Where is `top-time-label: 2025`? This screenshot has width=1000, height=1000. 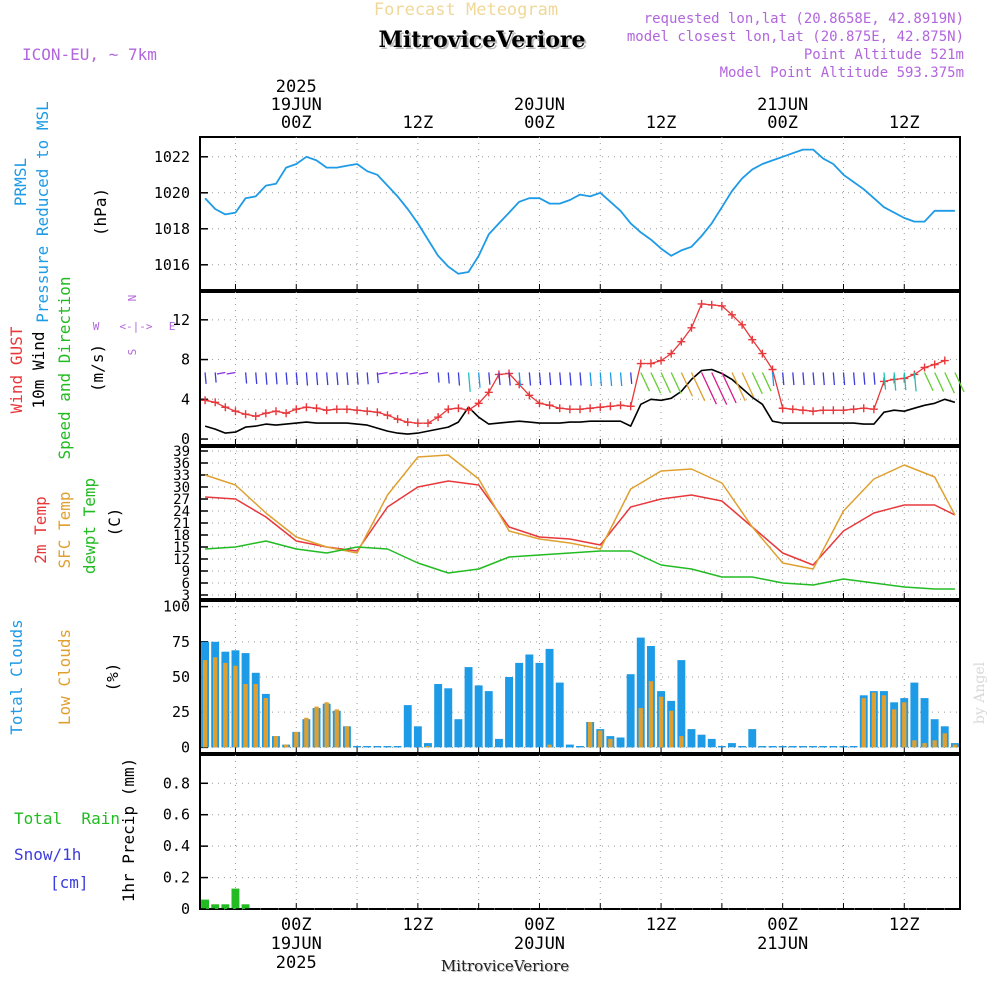 top-time-label: 2025 is located at coordinates (296, 87).